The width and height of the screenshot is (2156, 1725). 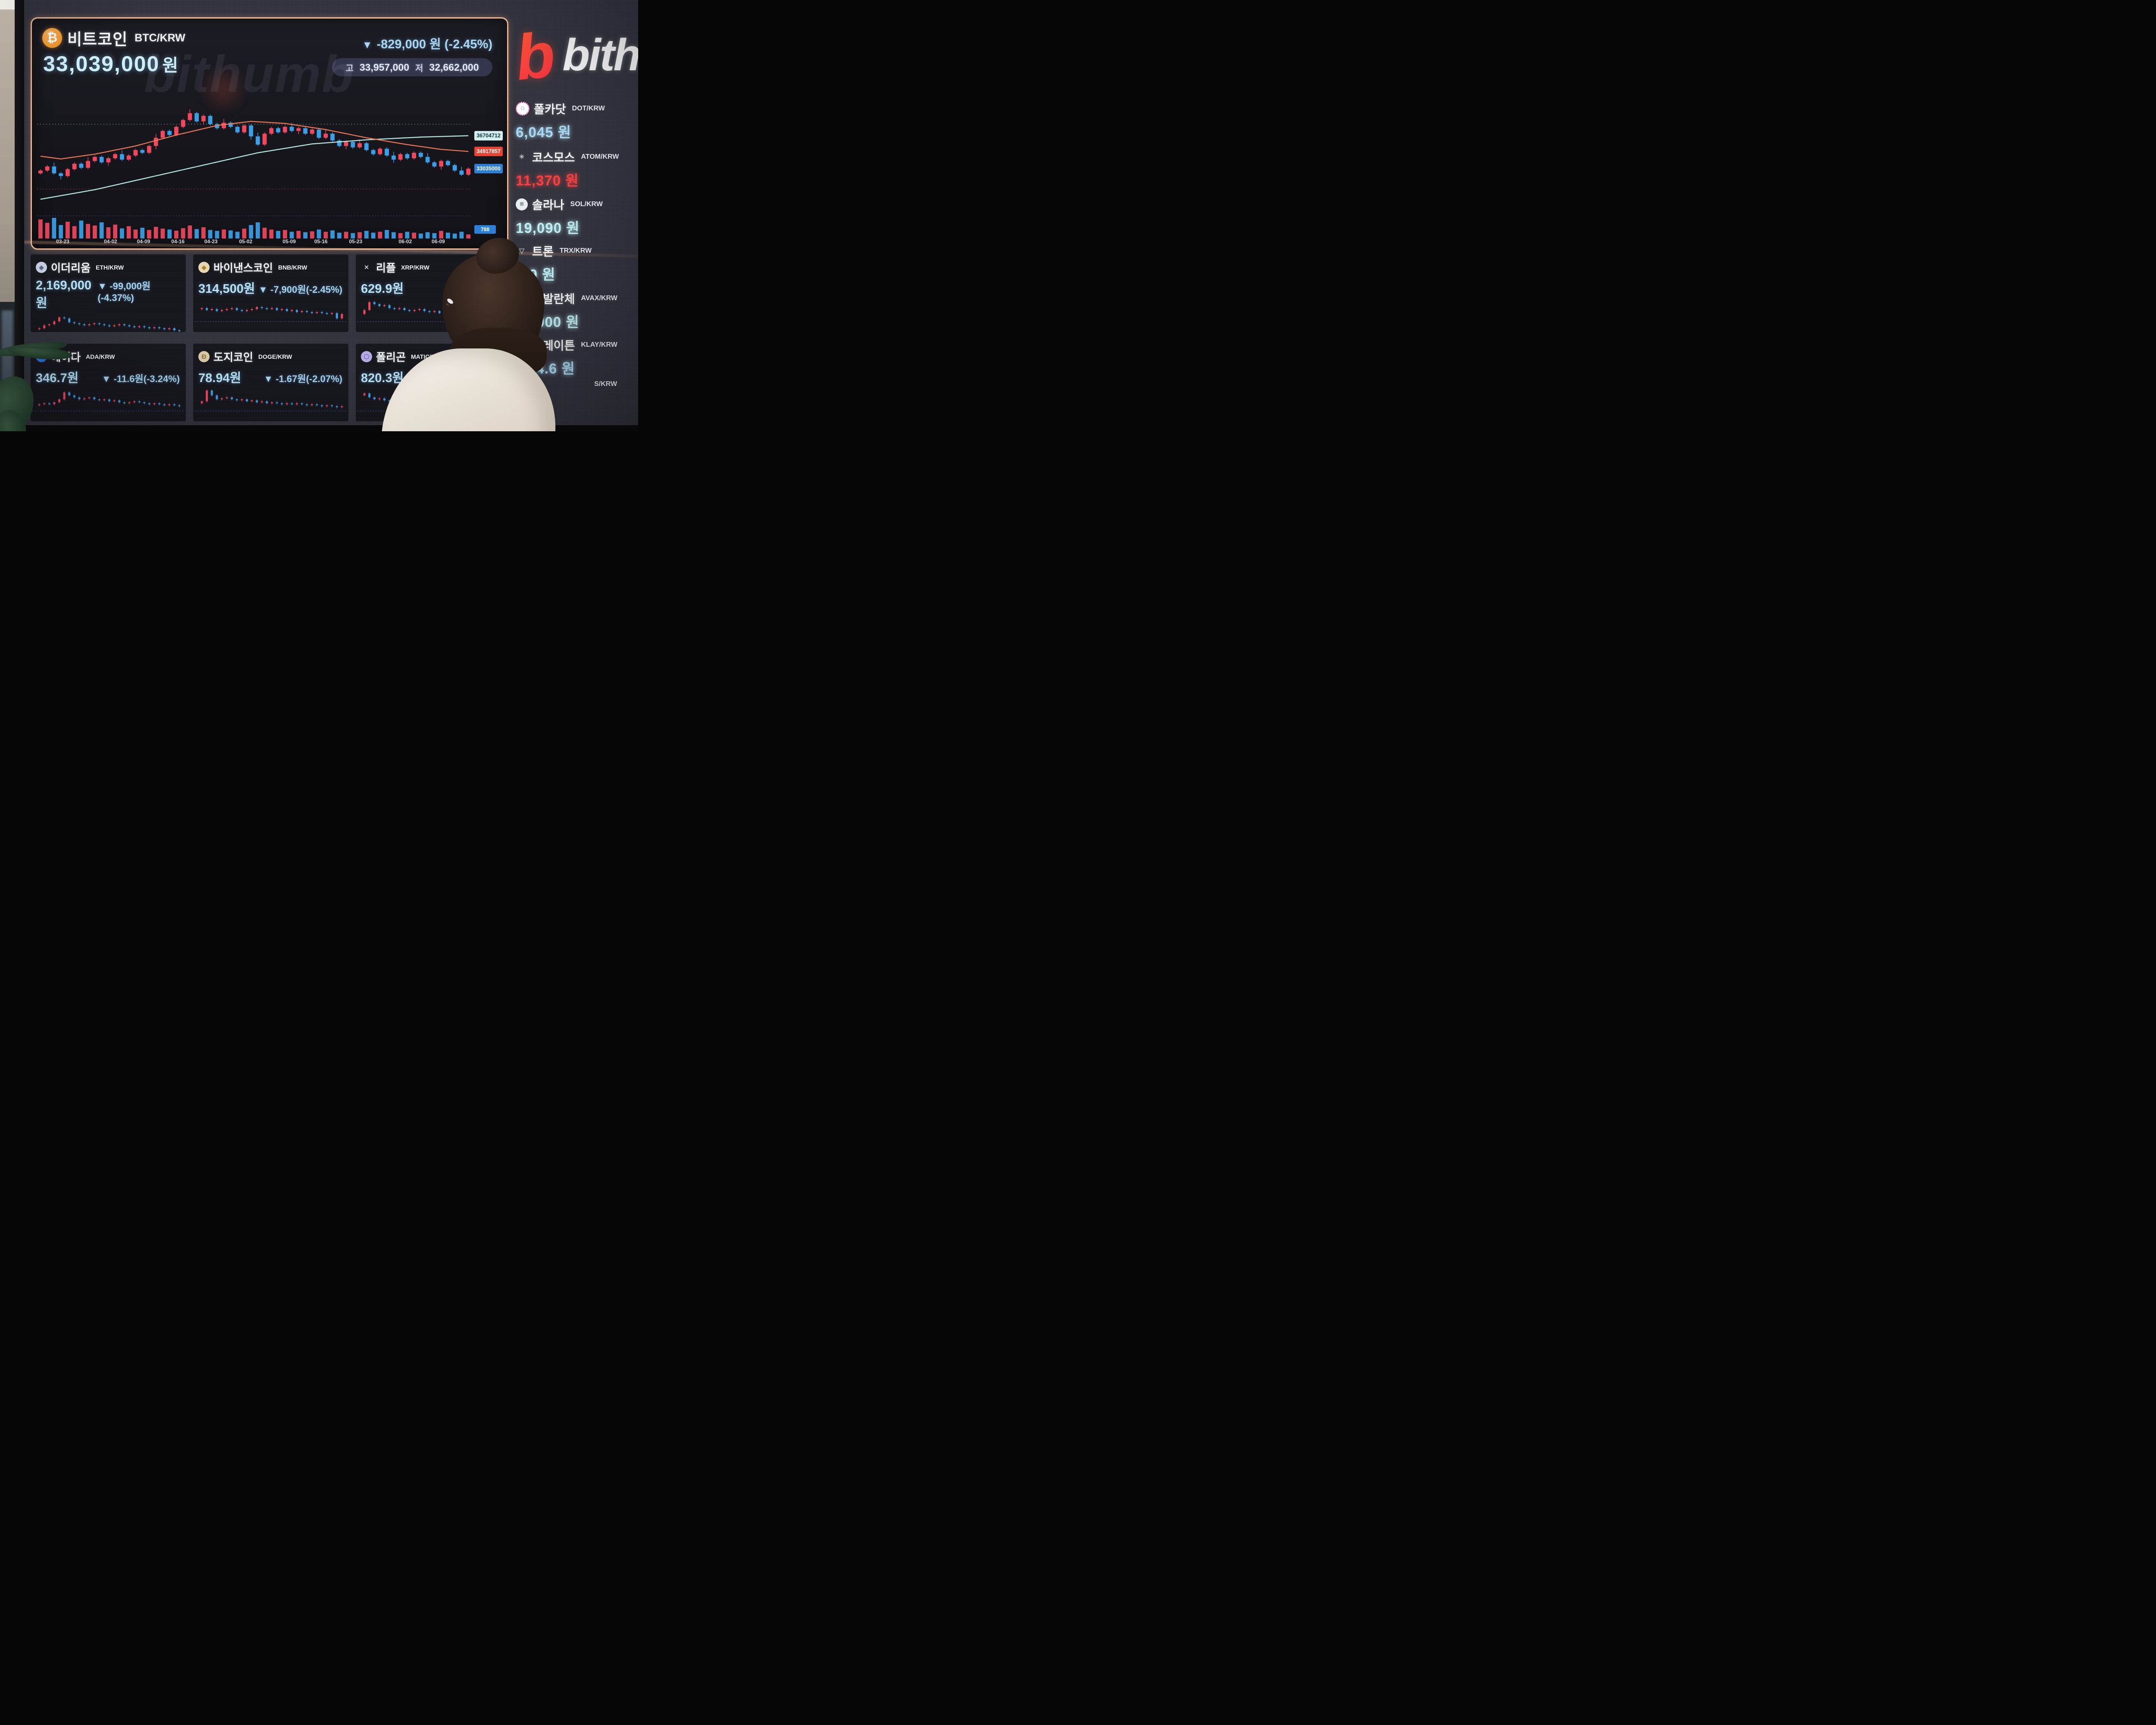 I want to click on atom-icon: ✳, so click(x=522, y=157).